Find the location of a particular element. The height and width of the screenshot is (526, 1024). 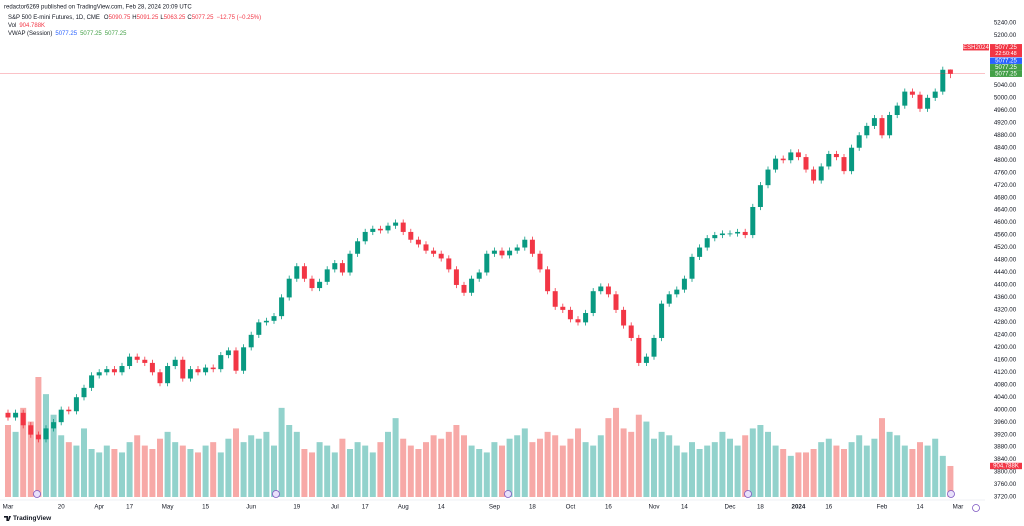

x-tick-label: 17 is located at coordinates (365, 507).